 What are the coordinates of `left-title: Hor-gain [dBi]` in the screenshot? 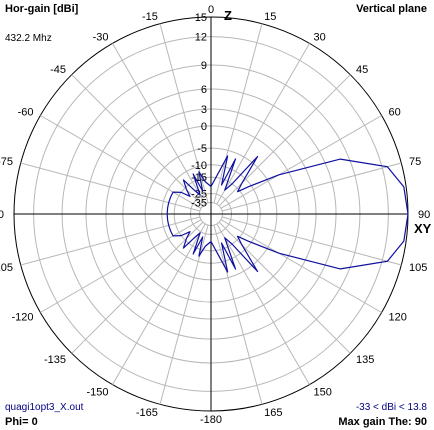 It's located at (42, 9).